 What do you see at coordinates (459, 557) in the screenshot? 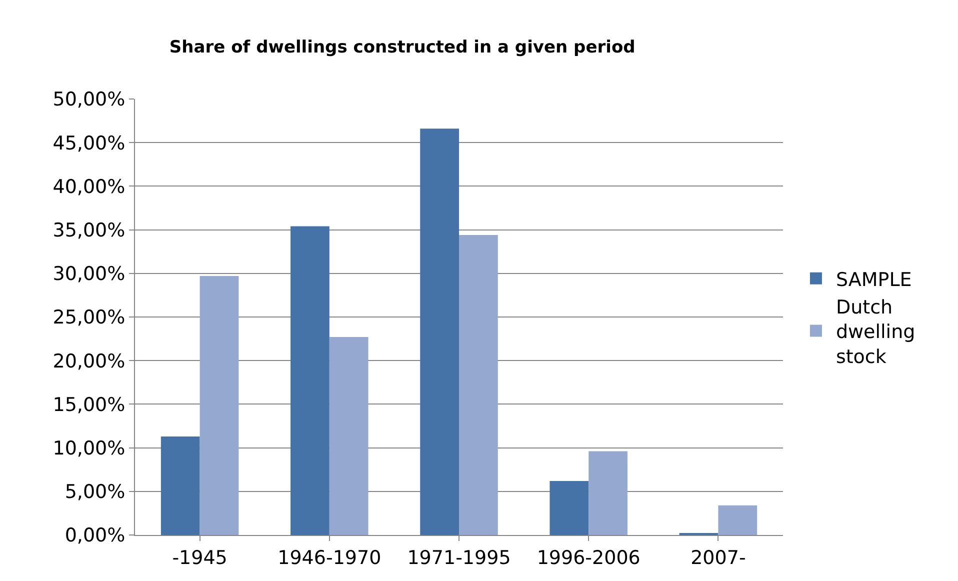
I see `x-tick-label: 1971-1995` at bounding box center [459, 557].